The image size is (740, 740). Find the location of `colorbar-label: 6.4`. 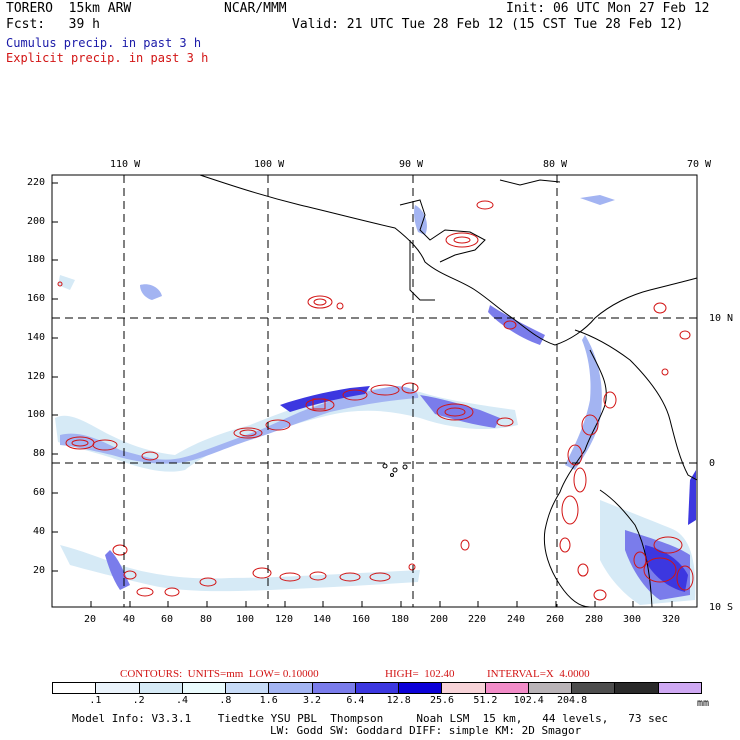

colorbar-label: 6.4 is located at coordinates (355, 700).